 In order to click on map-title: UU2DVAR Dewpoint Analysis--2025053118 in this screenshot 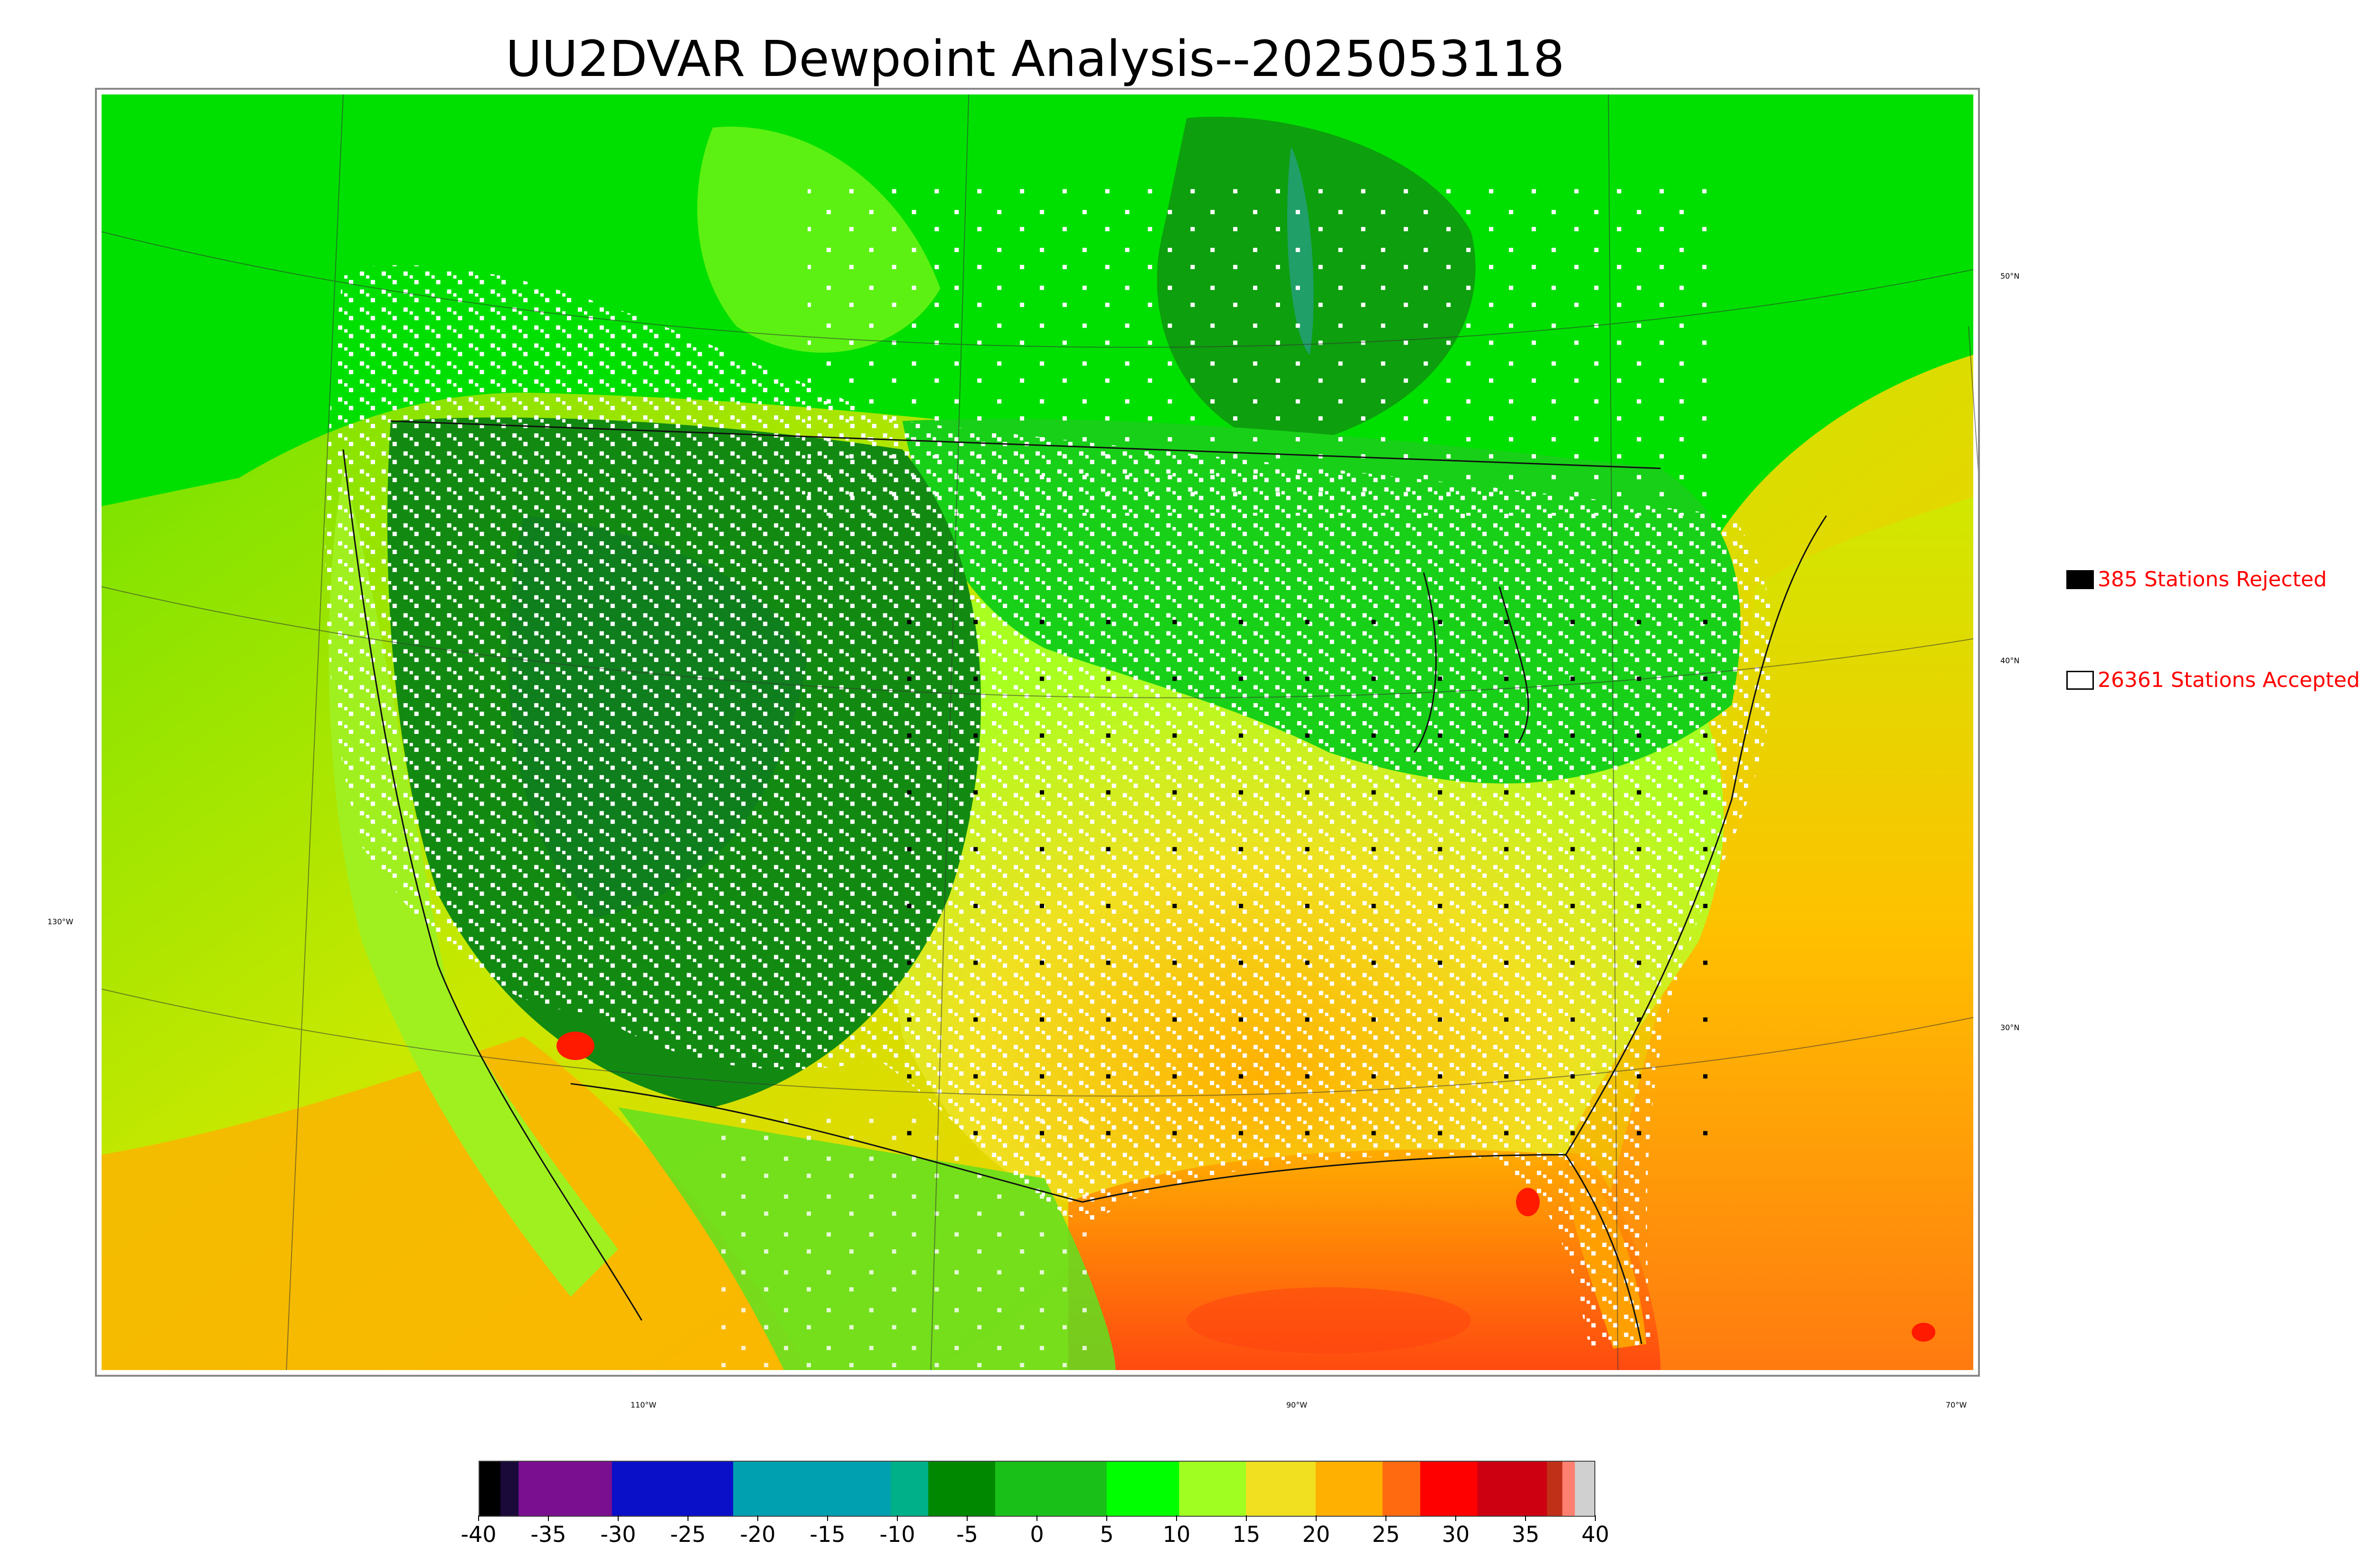, I will do `click(1035, 59)`.